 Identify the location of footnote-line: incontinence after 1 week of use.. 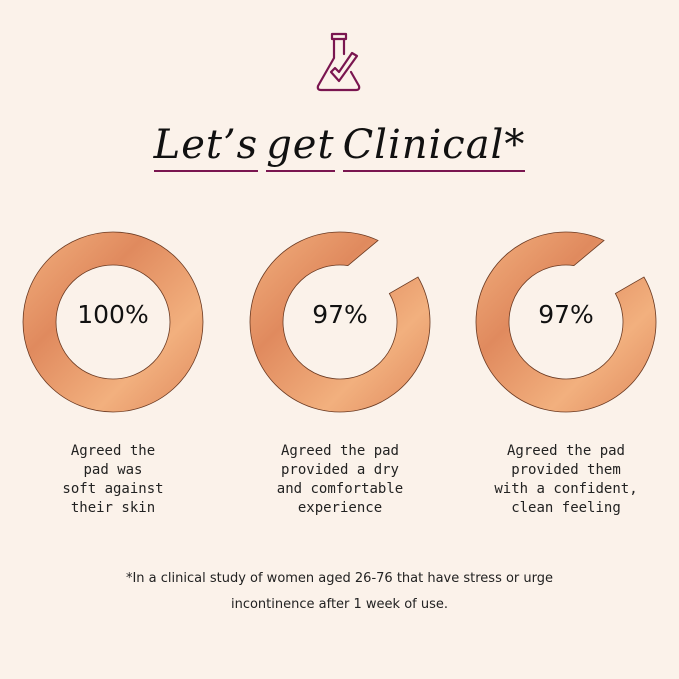
(339, 604).